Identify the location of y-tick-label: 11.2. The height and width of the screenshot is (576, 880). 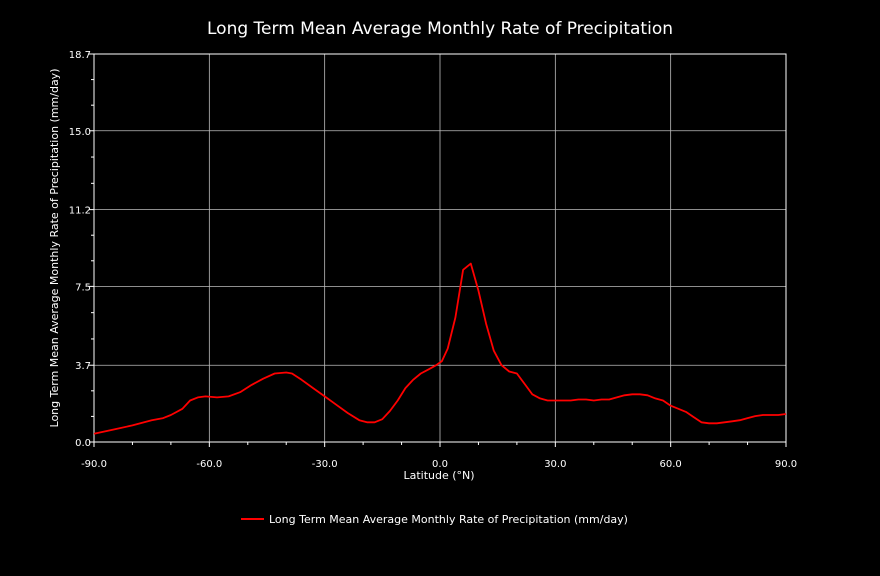
(80, 211).